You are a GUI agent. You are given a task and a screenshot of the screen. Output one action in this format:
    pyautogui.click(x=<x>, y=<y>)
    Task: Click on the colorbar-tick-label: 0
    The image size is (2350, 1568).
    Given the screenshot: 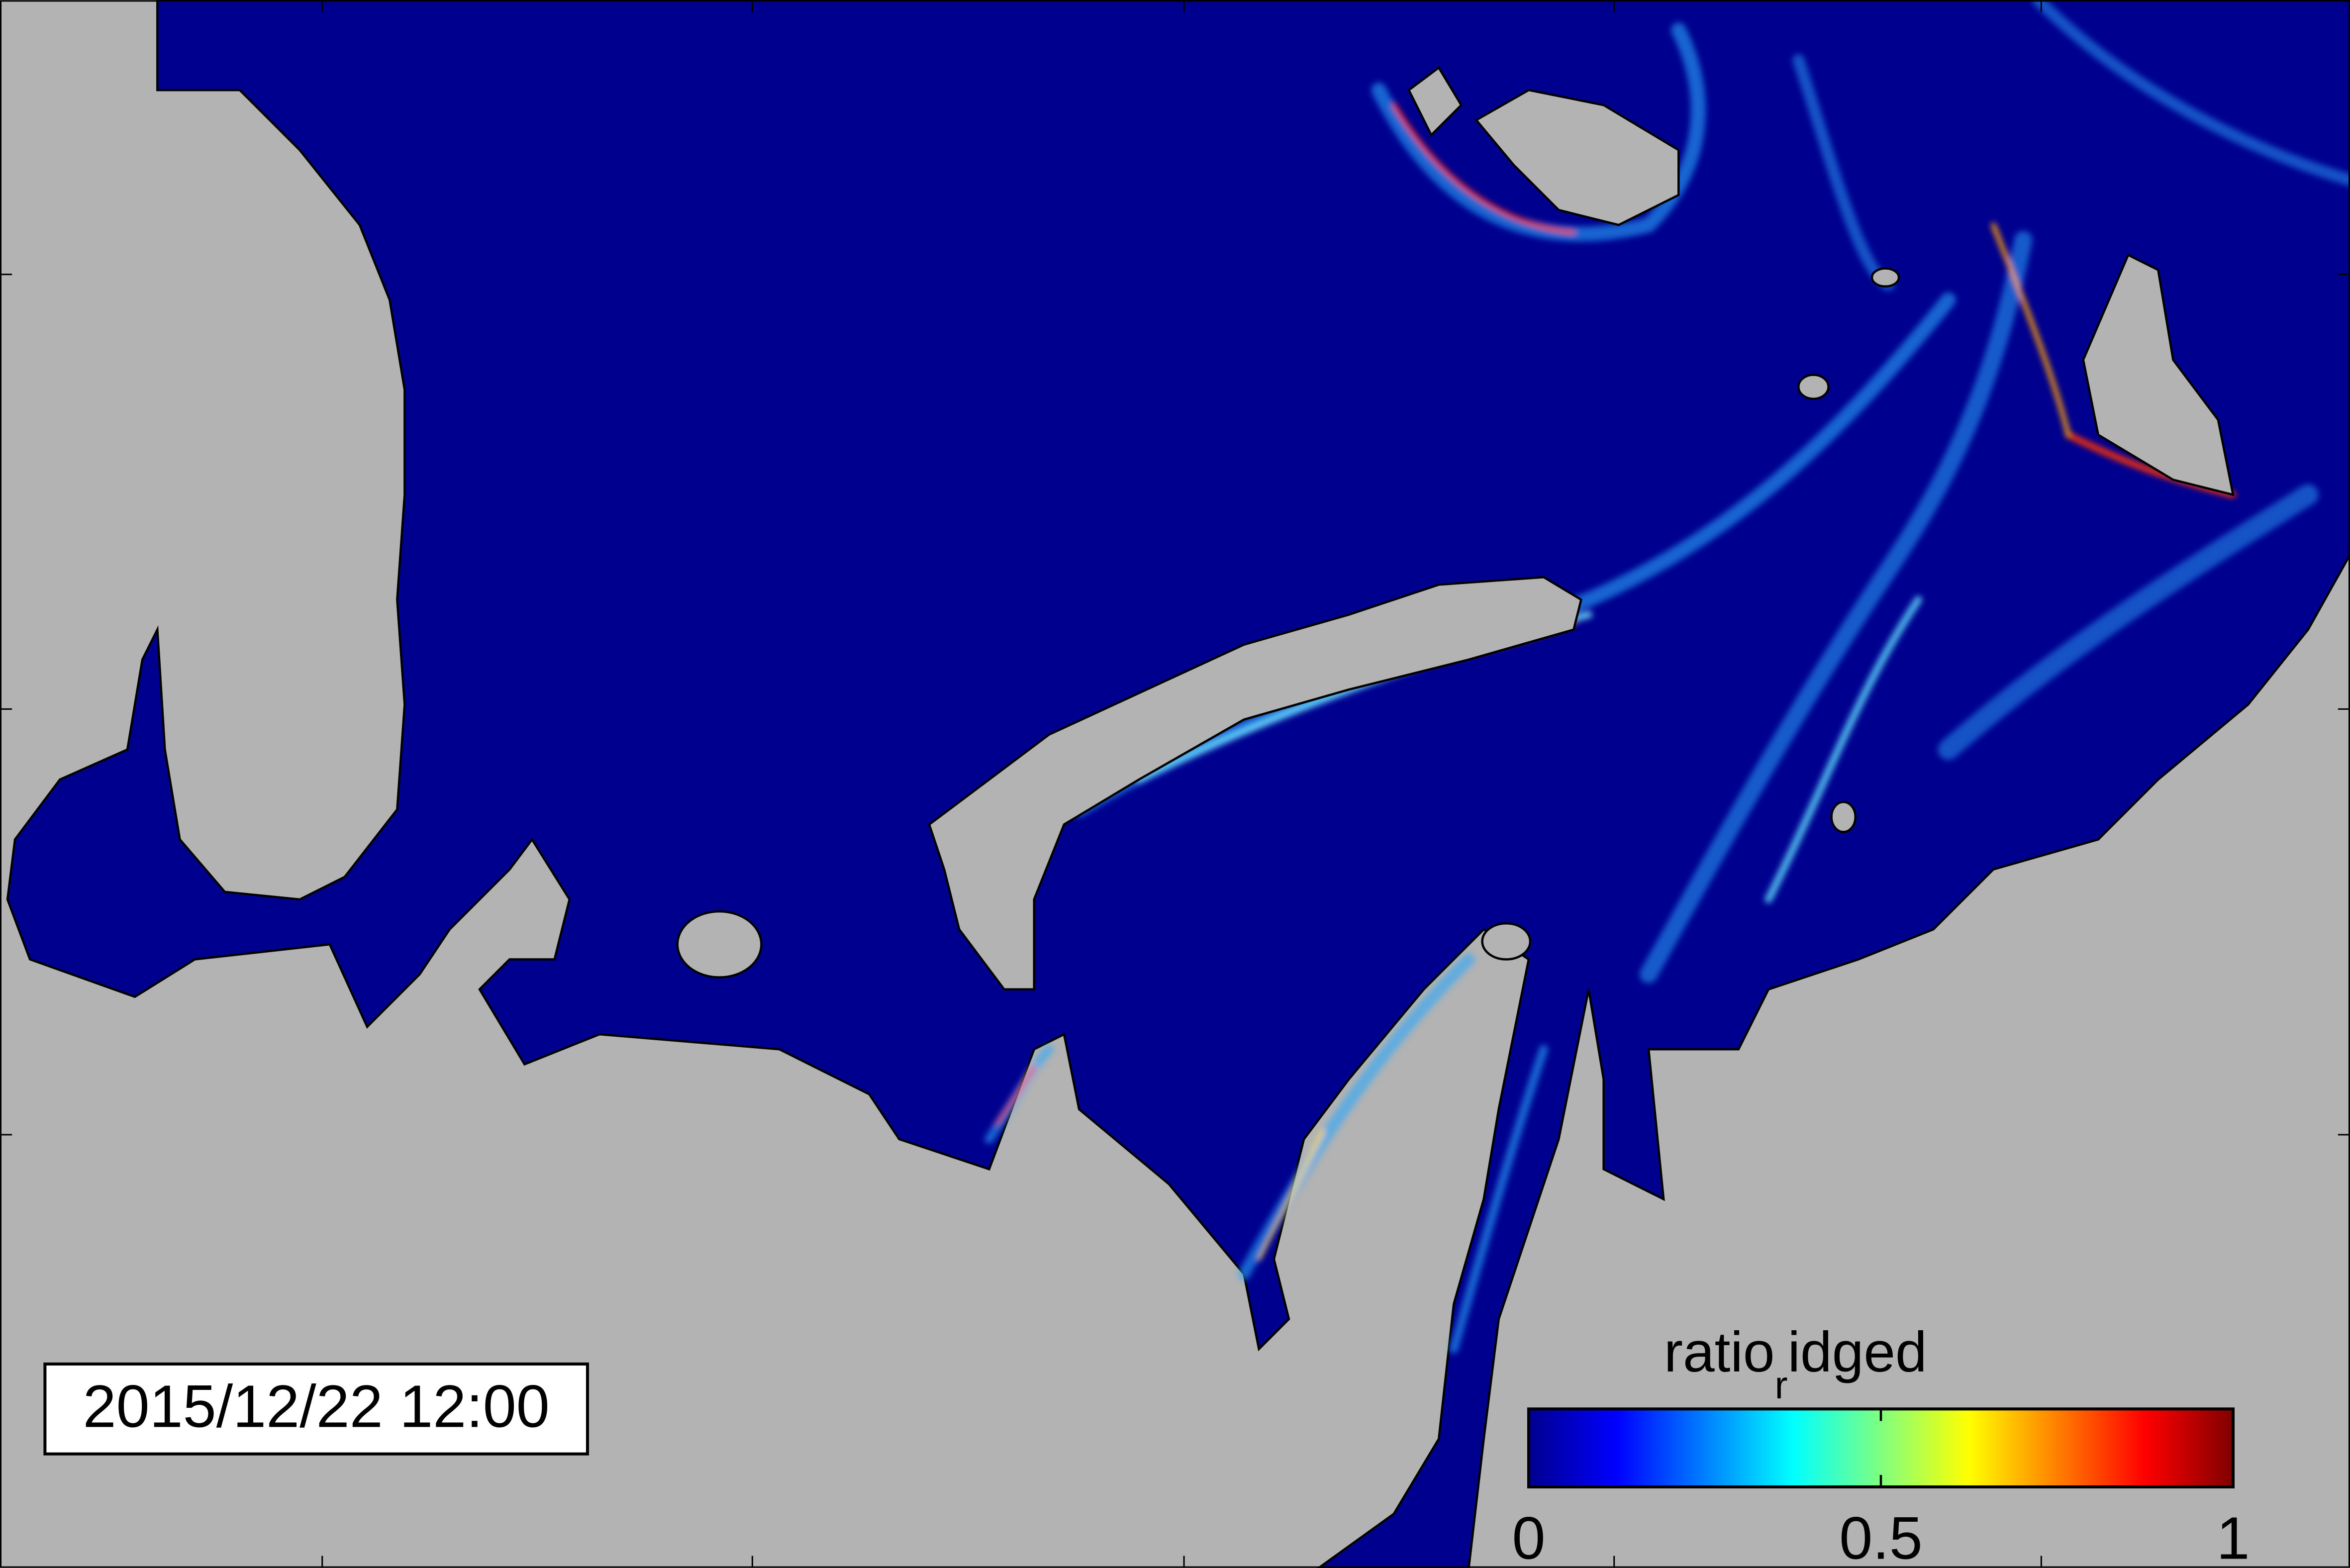 What is the action you would take?
    pyautogui.click(x=1528, y=1536)
    